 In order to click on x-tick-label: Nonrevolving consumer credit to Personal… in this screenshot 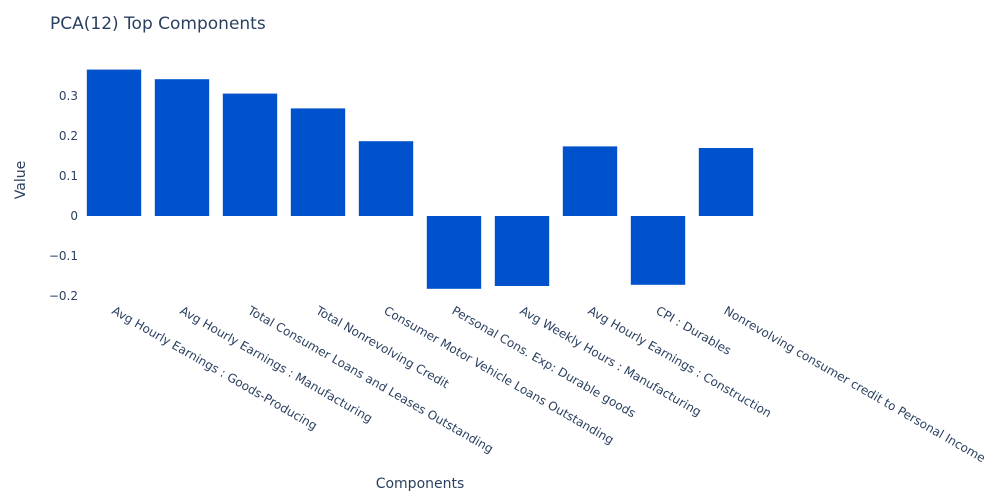, I will do `click(855, 384)`.